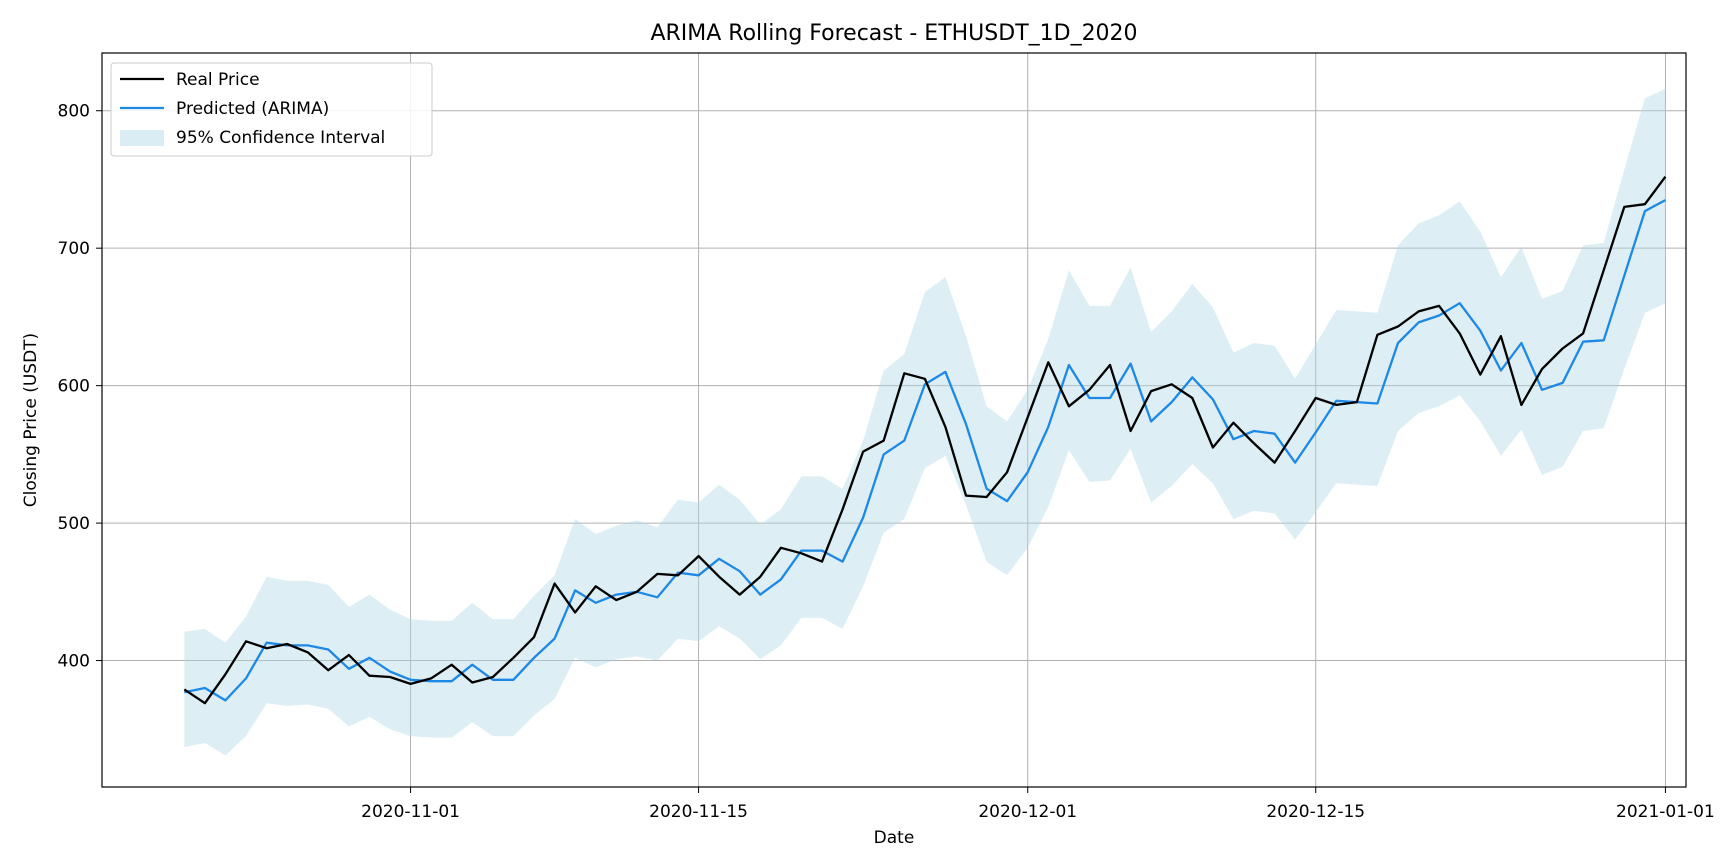 Image resolution: width=1728 pixels, height=864 pixels. I want to click on x-tick-label: 2020-11-01, so click(410, 812).